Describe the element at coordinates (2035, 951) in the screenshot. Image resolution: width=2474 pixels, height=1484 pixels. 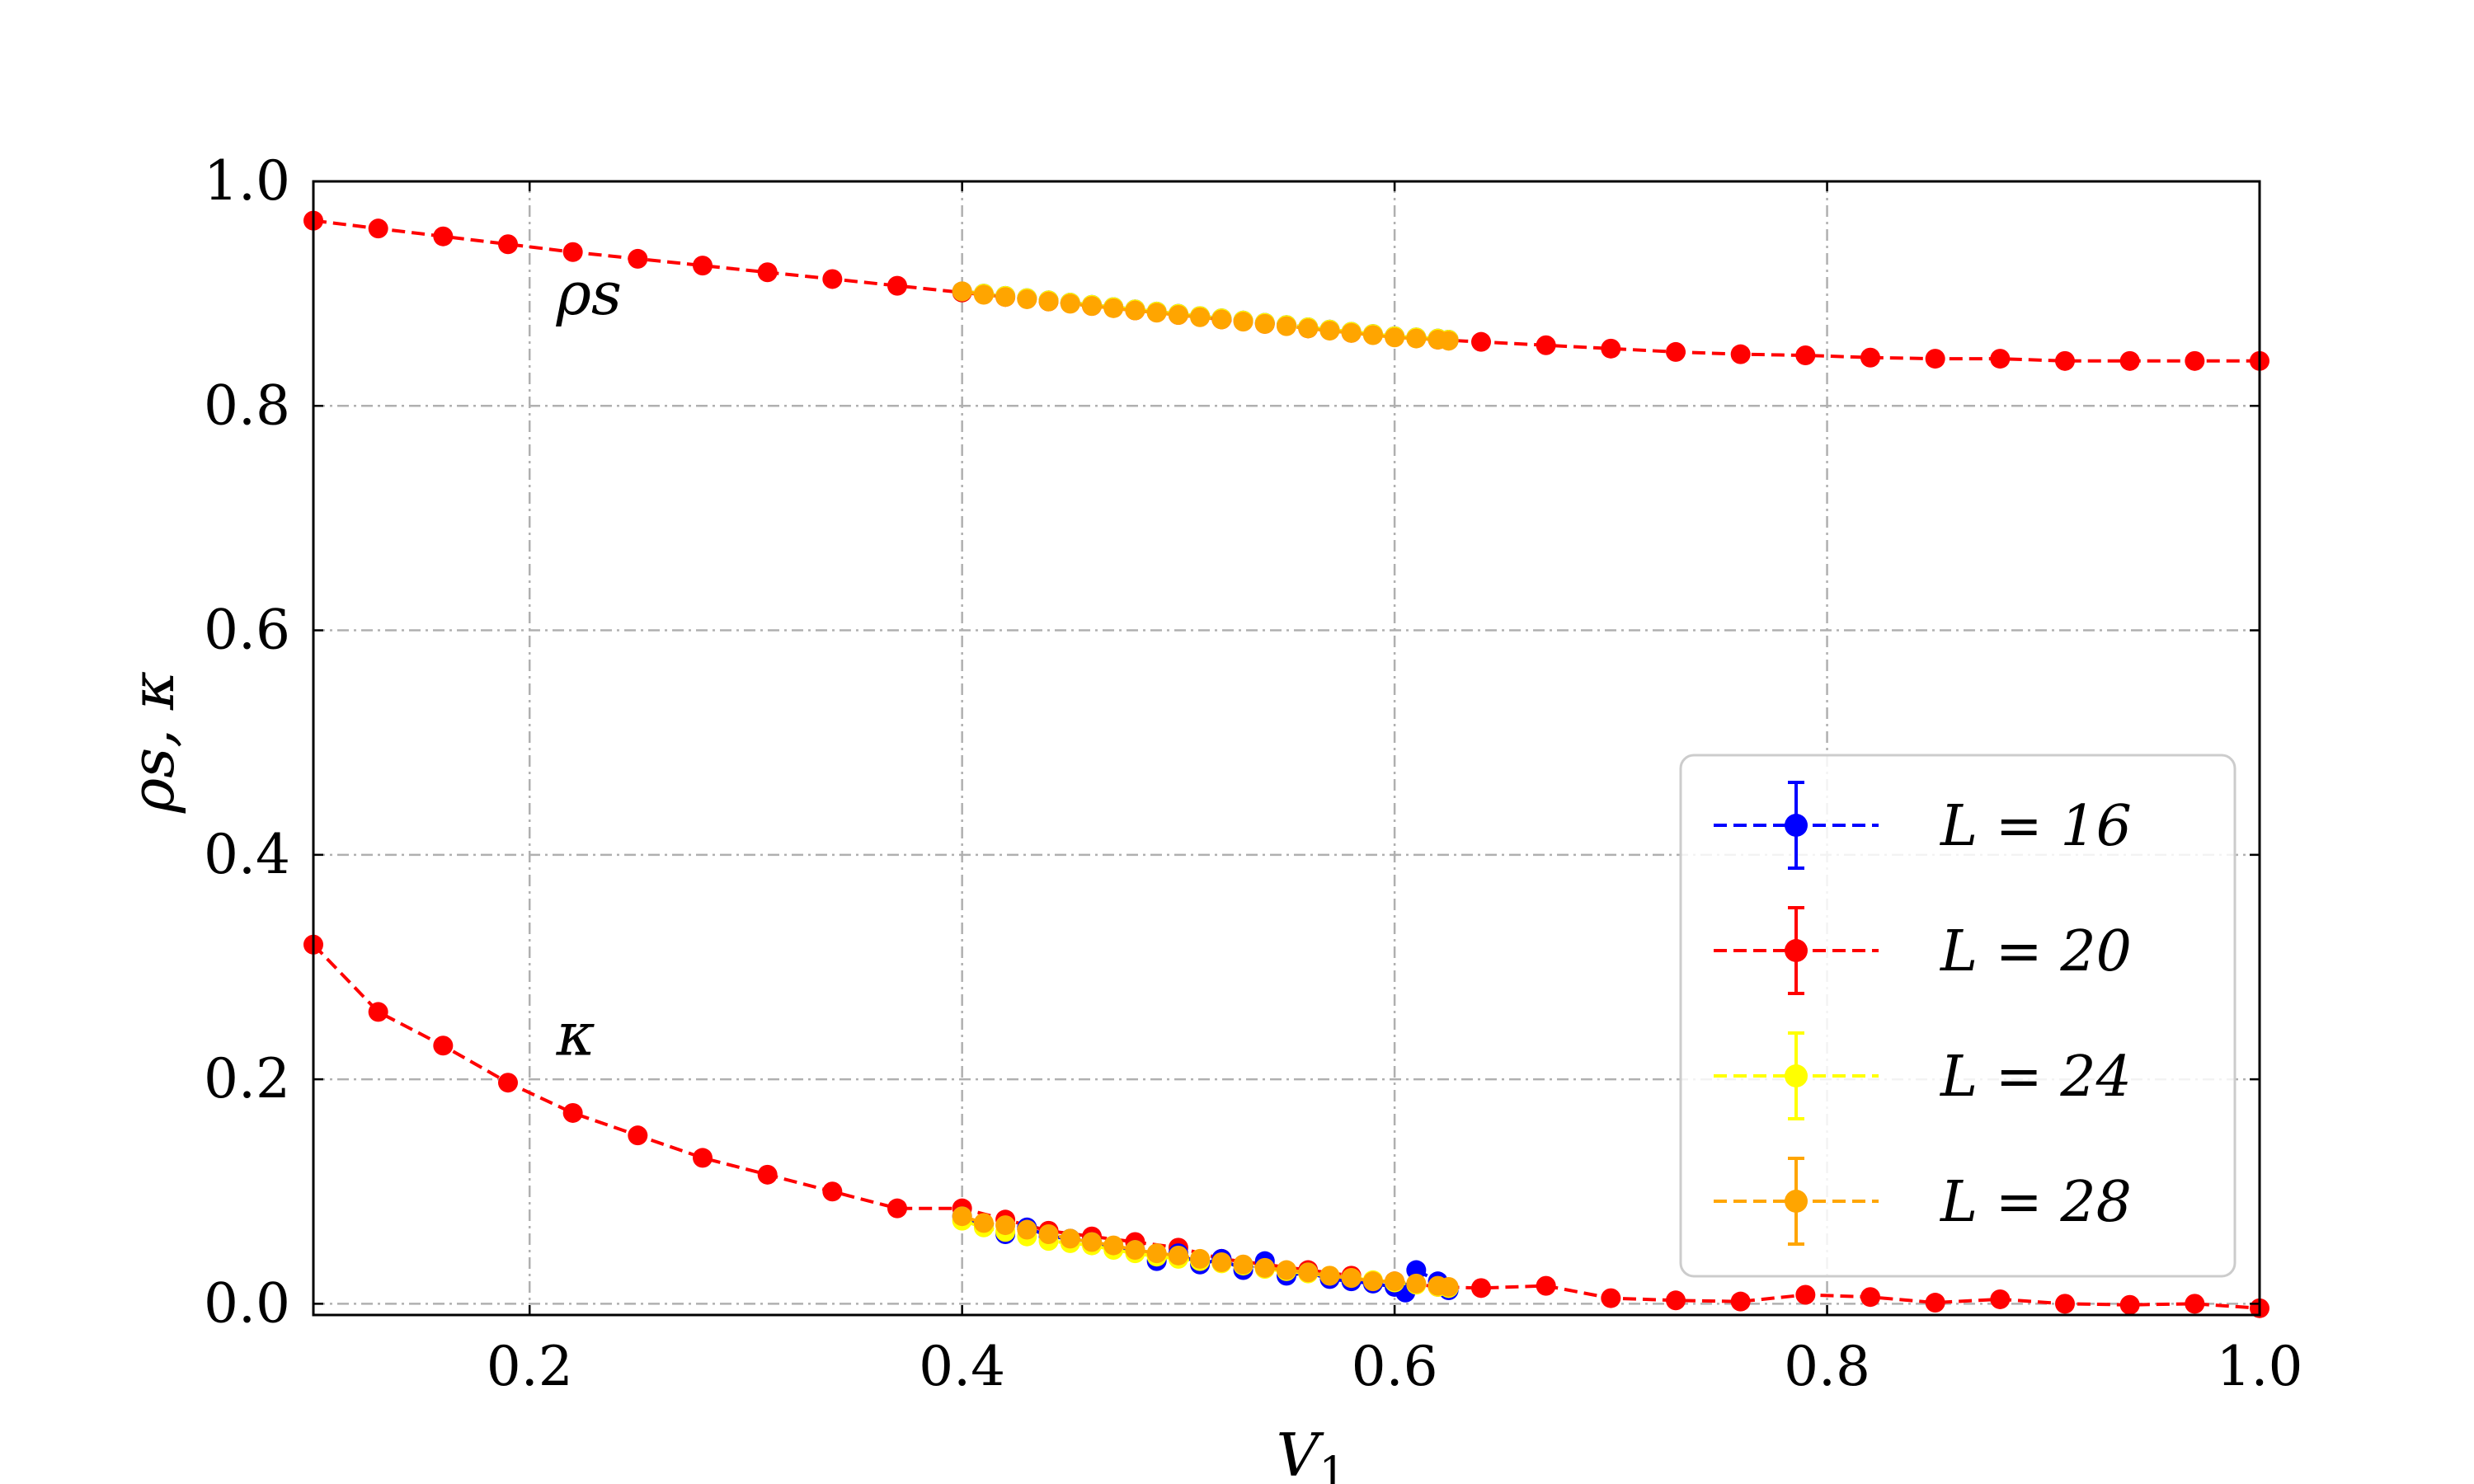
I see `legend-label: L = 20` at that location.